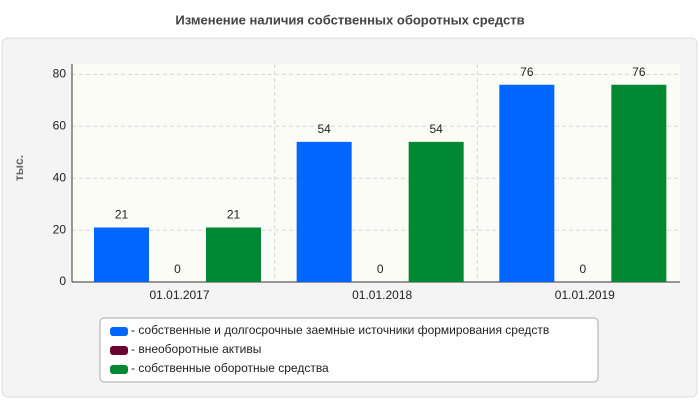  I want to click on x-tick-label: 01.01.2018, so click(382, 295).